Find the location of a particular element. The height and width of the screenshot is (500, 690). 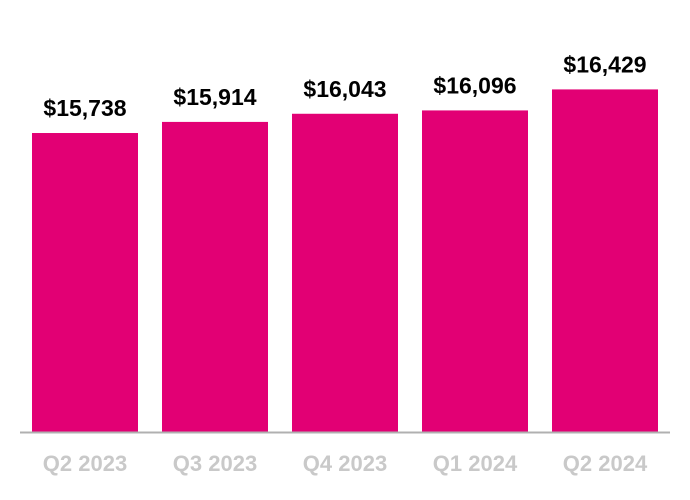

x-tick-label: Q2 2024 is located at coordinates (605, 463).